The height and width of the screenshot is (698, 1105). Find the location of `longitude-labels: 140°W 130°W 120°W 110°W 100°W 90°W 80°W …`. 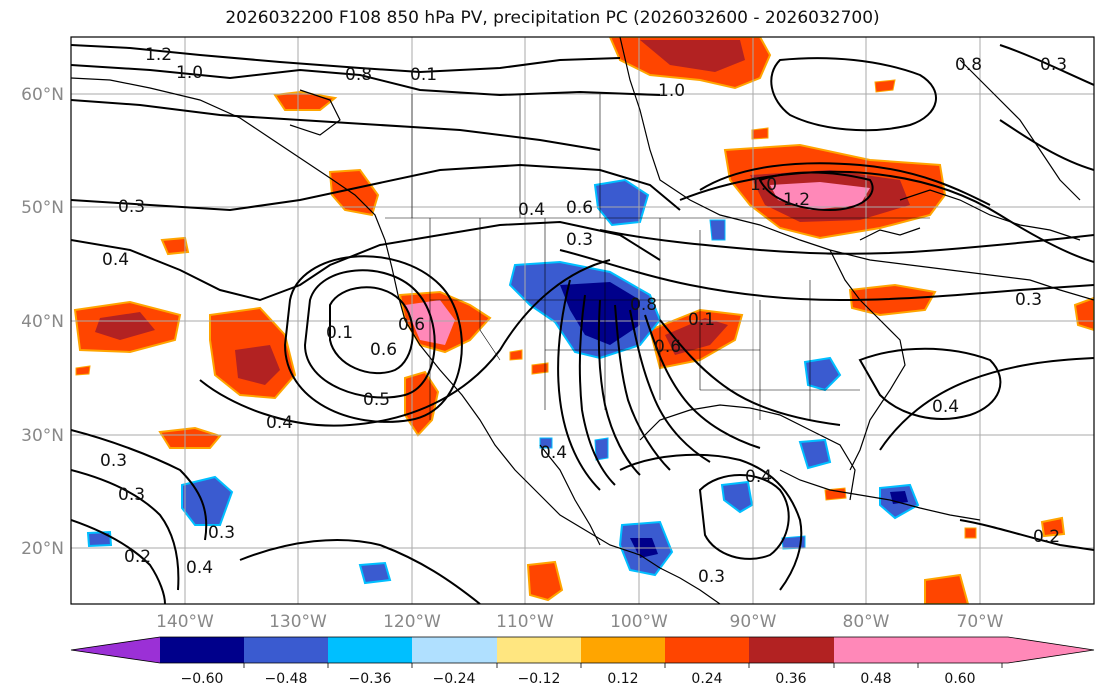

longitude-labels: 140°W 130°W 120°W 110°W 100°W 90°W 80°W … is located at coordinates (580, 622).